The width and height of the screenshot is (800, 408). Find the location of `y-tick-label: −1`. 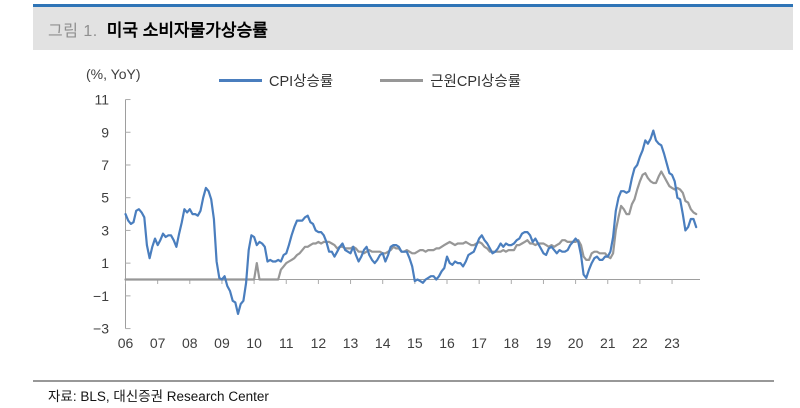

y-tick-label: −1 is located at coordinates (101, 296).